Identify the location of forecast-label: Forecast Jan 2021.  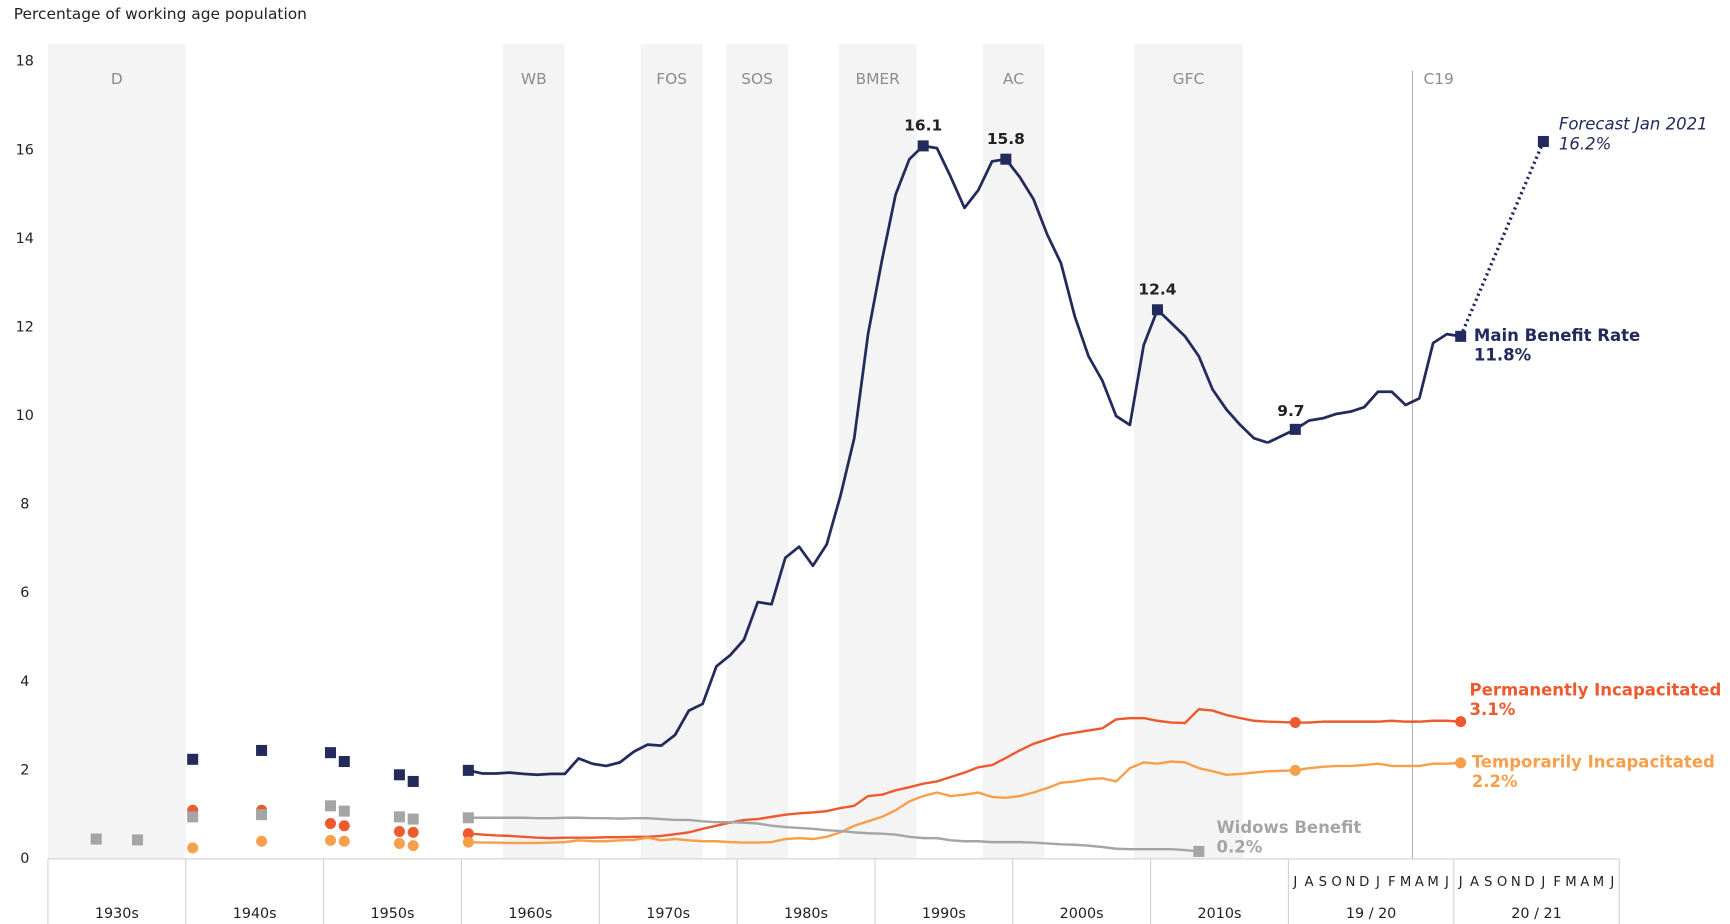
(1633, 123).